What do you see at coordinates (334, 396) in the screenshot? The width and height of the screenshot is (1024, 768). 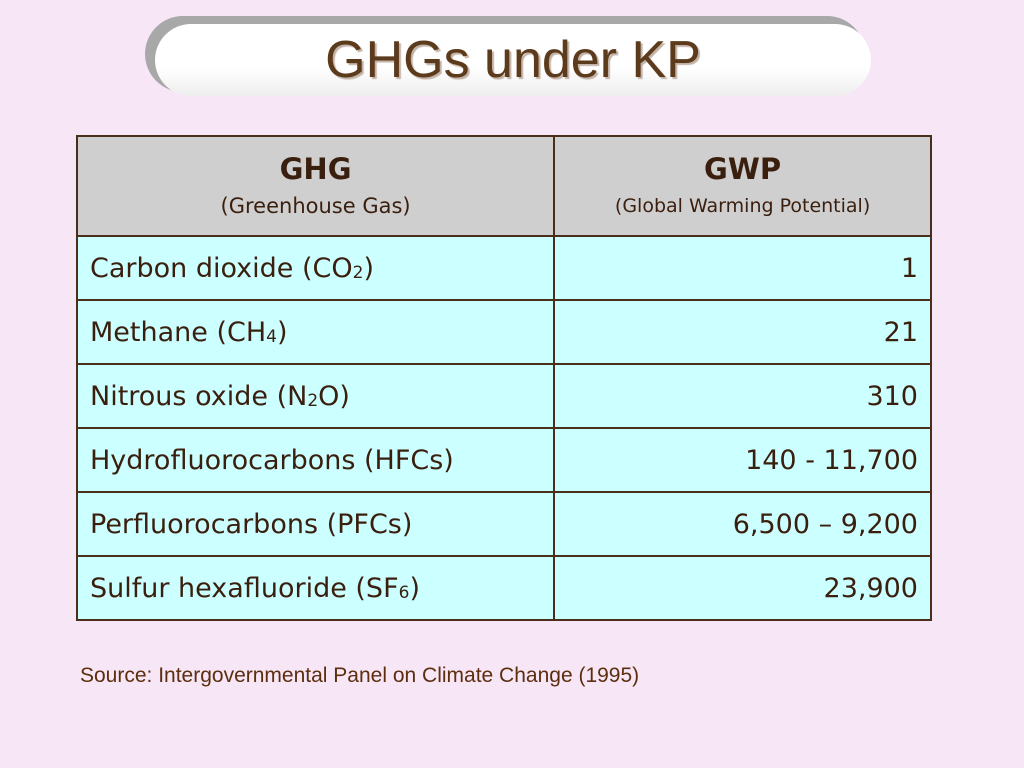 I see `gas-name-end: O)` at bounding box center [334, 396].